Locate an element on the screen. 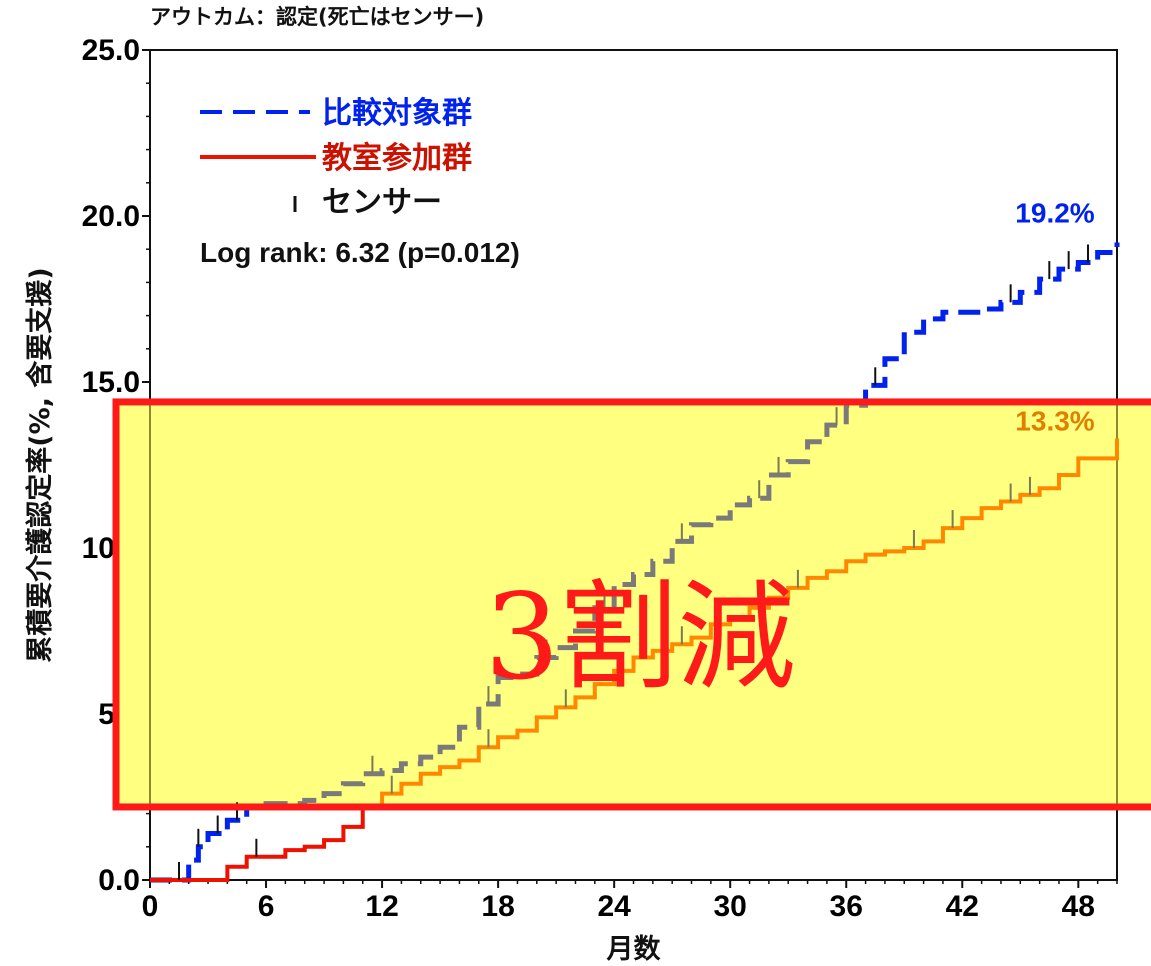 The image size is (1151, 966). chart-title: アウトカム：認定(死亡はセンサー) is located at coordinates (317, 17).